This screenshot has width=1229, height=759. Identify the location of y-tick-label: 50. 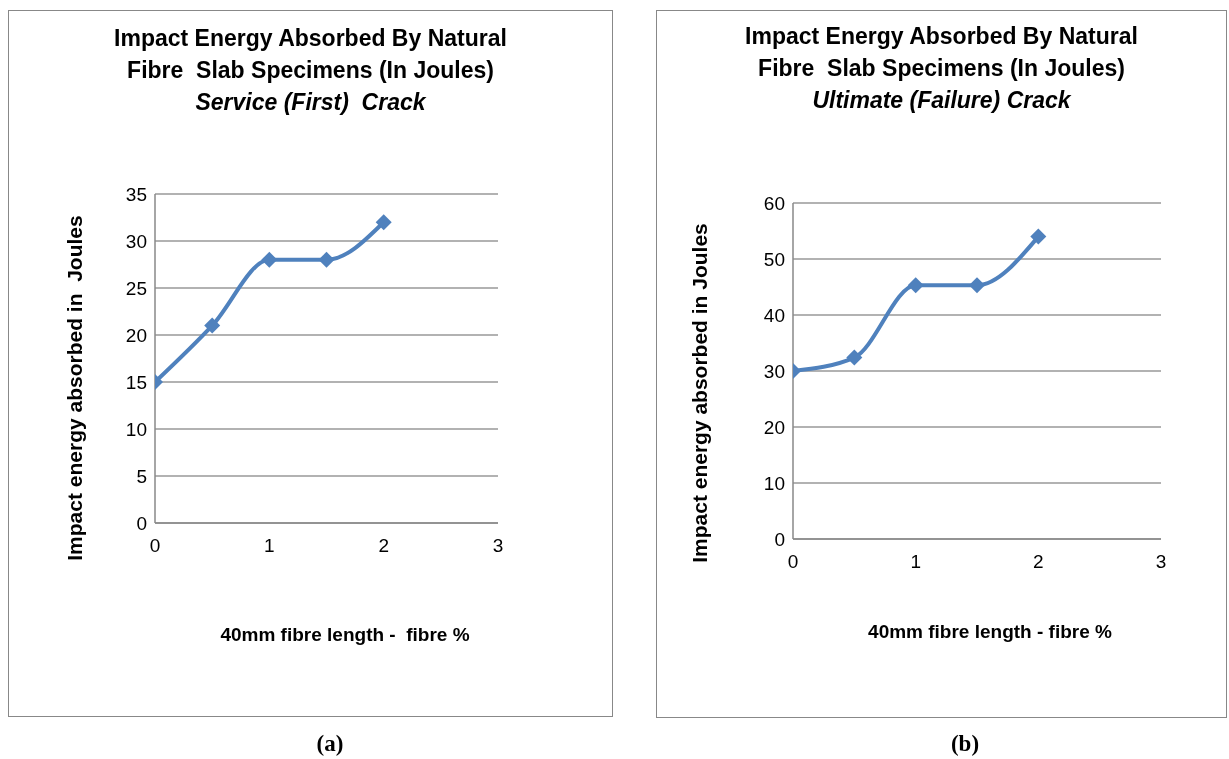
(774, 259).